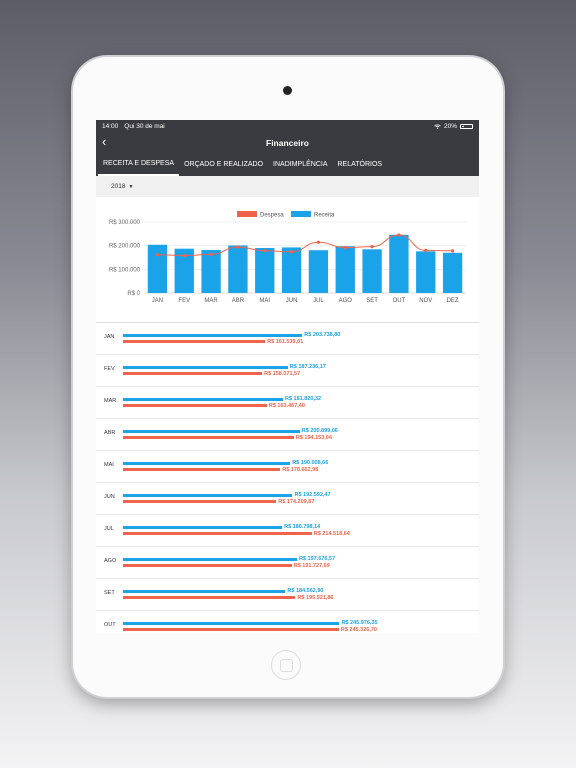  I want to click on y-tick-label: R$ 300.000, so click(125, 223).